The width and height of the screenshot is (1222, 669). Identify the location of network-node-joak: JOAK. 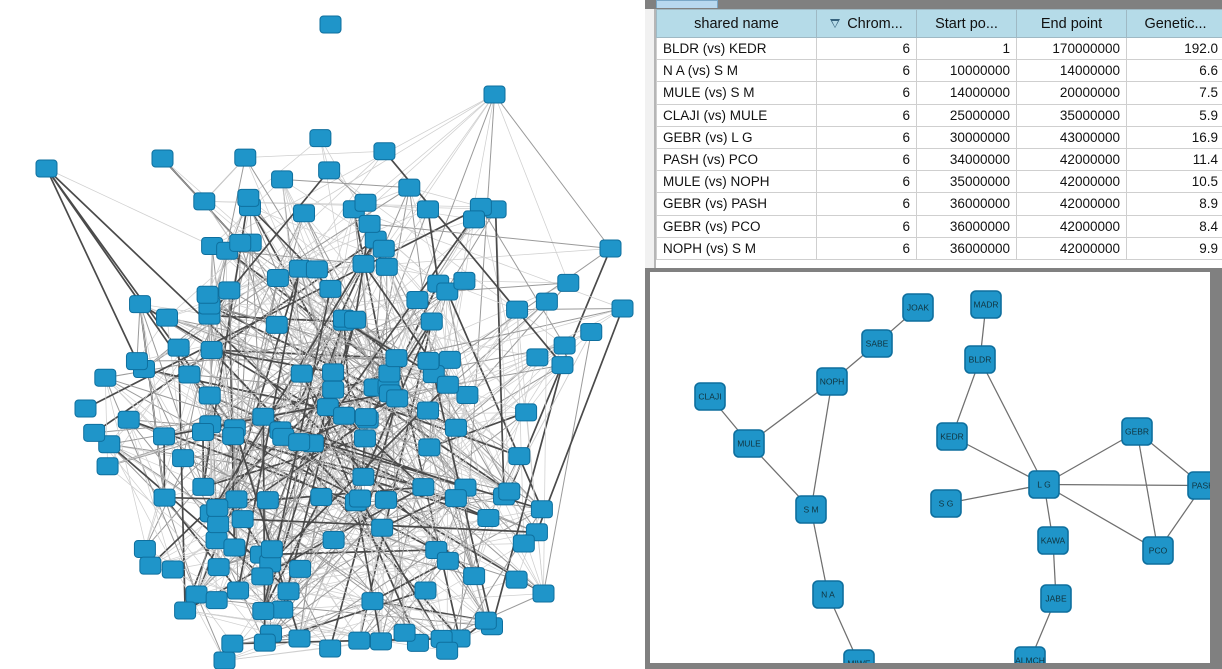
(918, 307).